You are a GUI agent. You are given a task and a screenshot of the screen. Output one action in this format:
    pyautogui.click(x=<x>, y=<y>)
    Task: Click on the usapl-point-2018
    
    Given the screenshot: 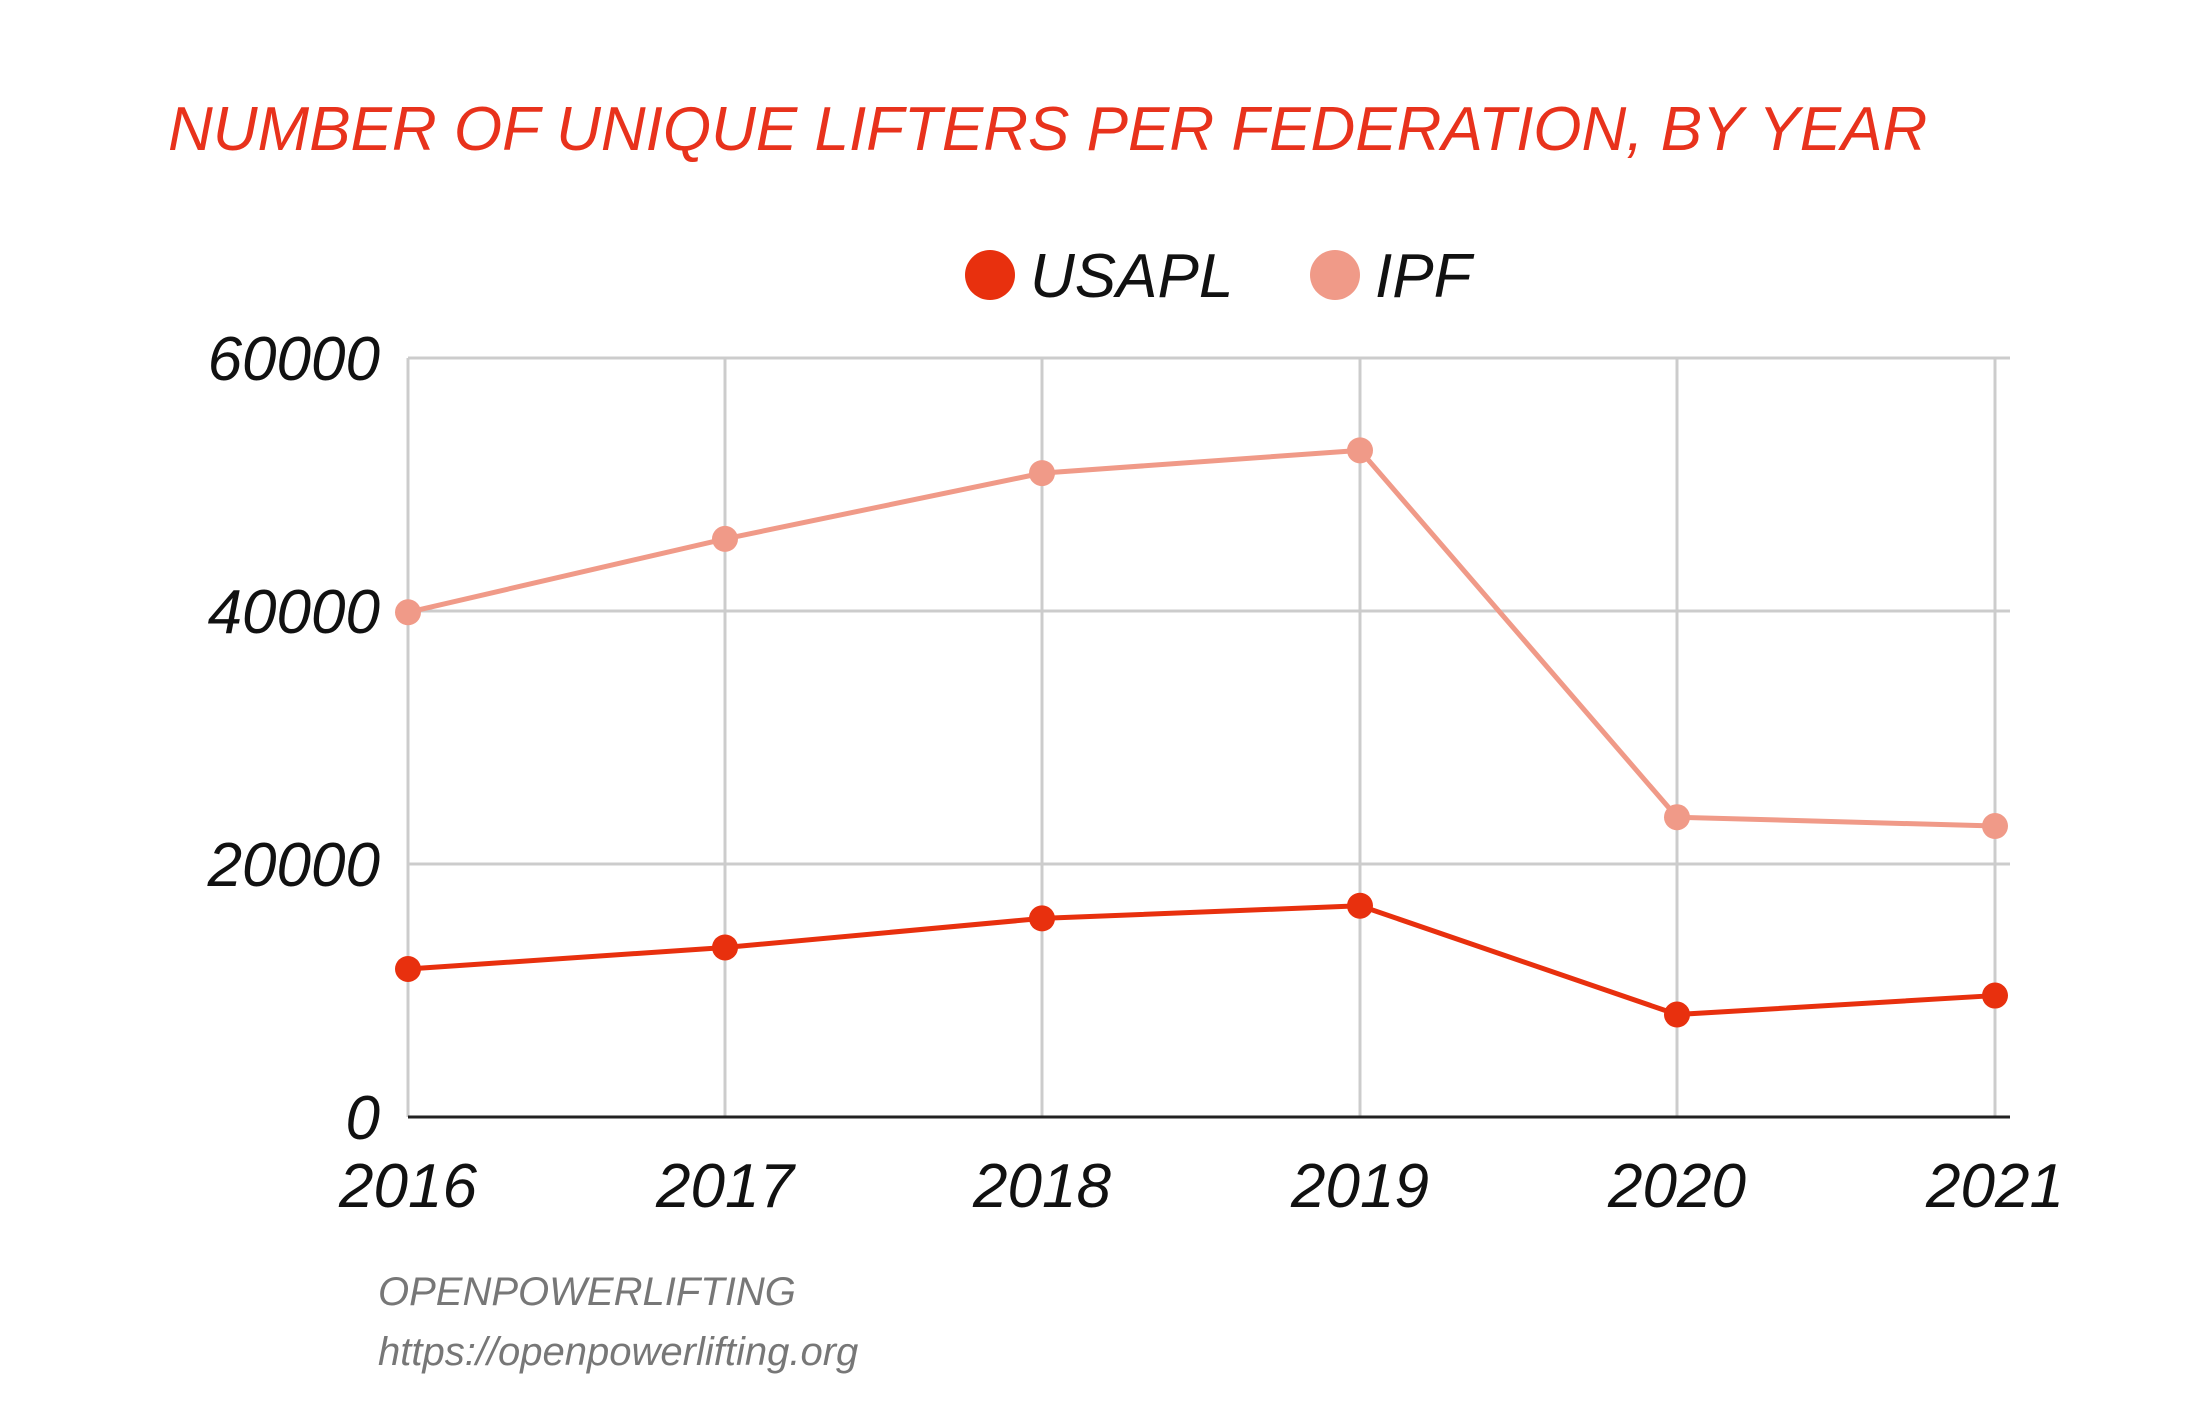 What is the action you would take?
    pyautogui.click(x=1042, y=918)
    